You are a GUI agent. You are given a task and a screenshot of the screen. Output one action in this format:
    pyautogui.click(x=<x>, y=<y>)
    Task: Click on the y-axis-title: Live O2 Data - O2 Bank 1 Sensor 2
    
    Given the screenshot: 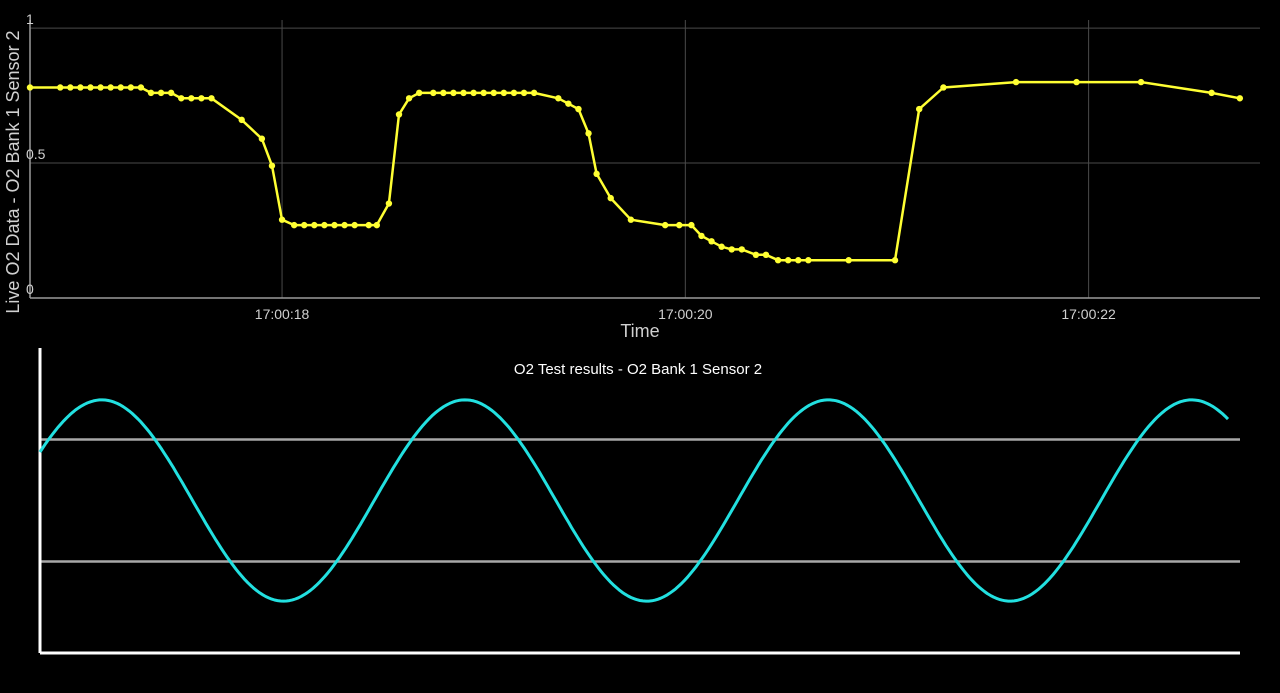 What is the action you would take?
    pyautogui.click(x=13, y=171)
    